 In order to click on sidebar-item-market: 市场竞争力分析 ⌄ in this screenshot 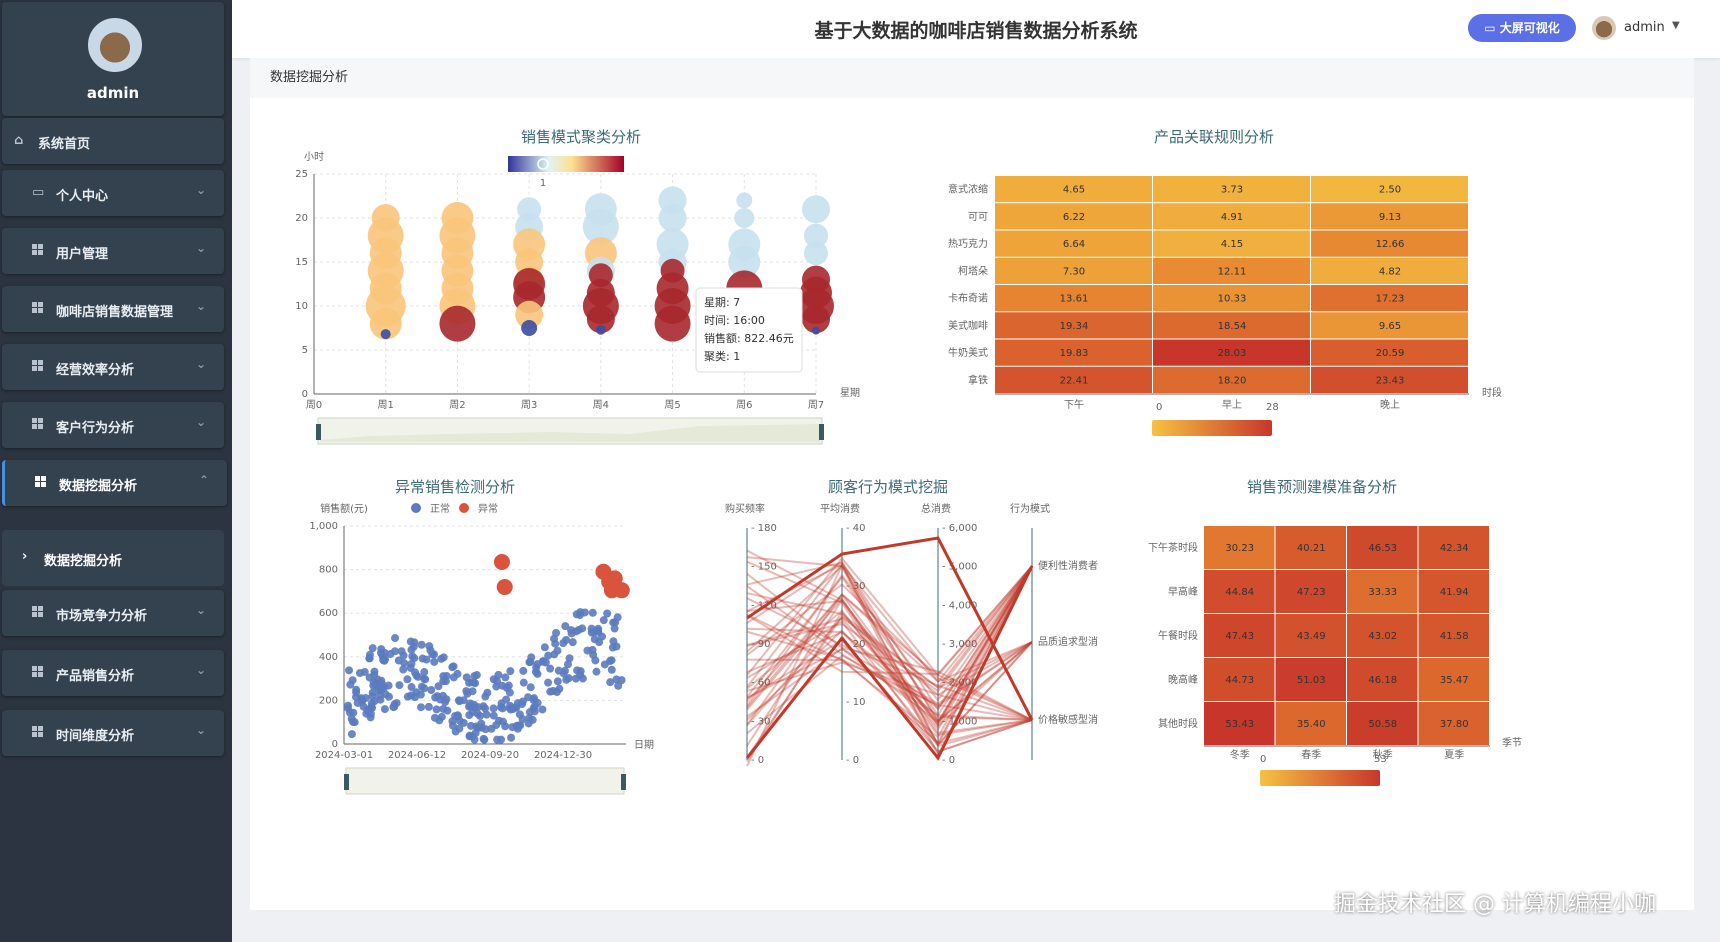, I will do `click(113, 613)`.